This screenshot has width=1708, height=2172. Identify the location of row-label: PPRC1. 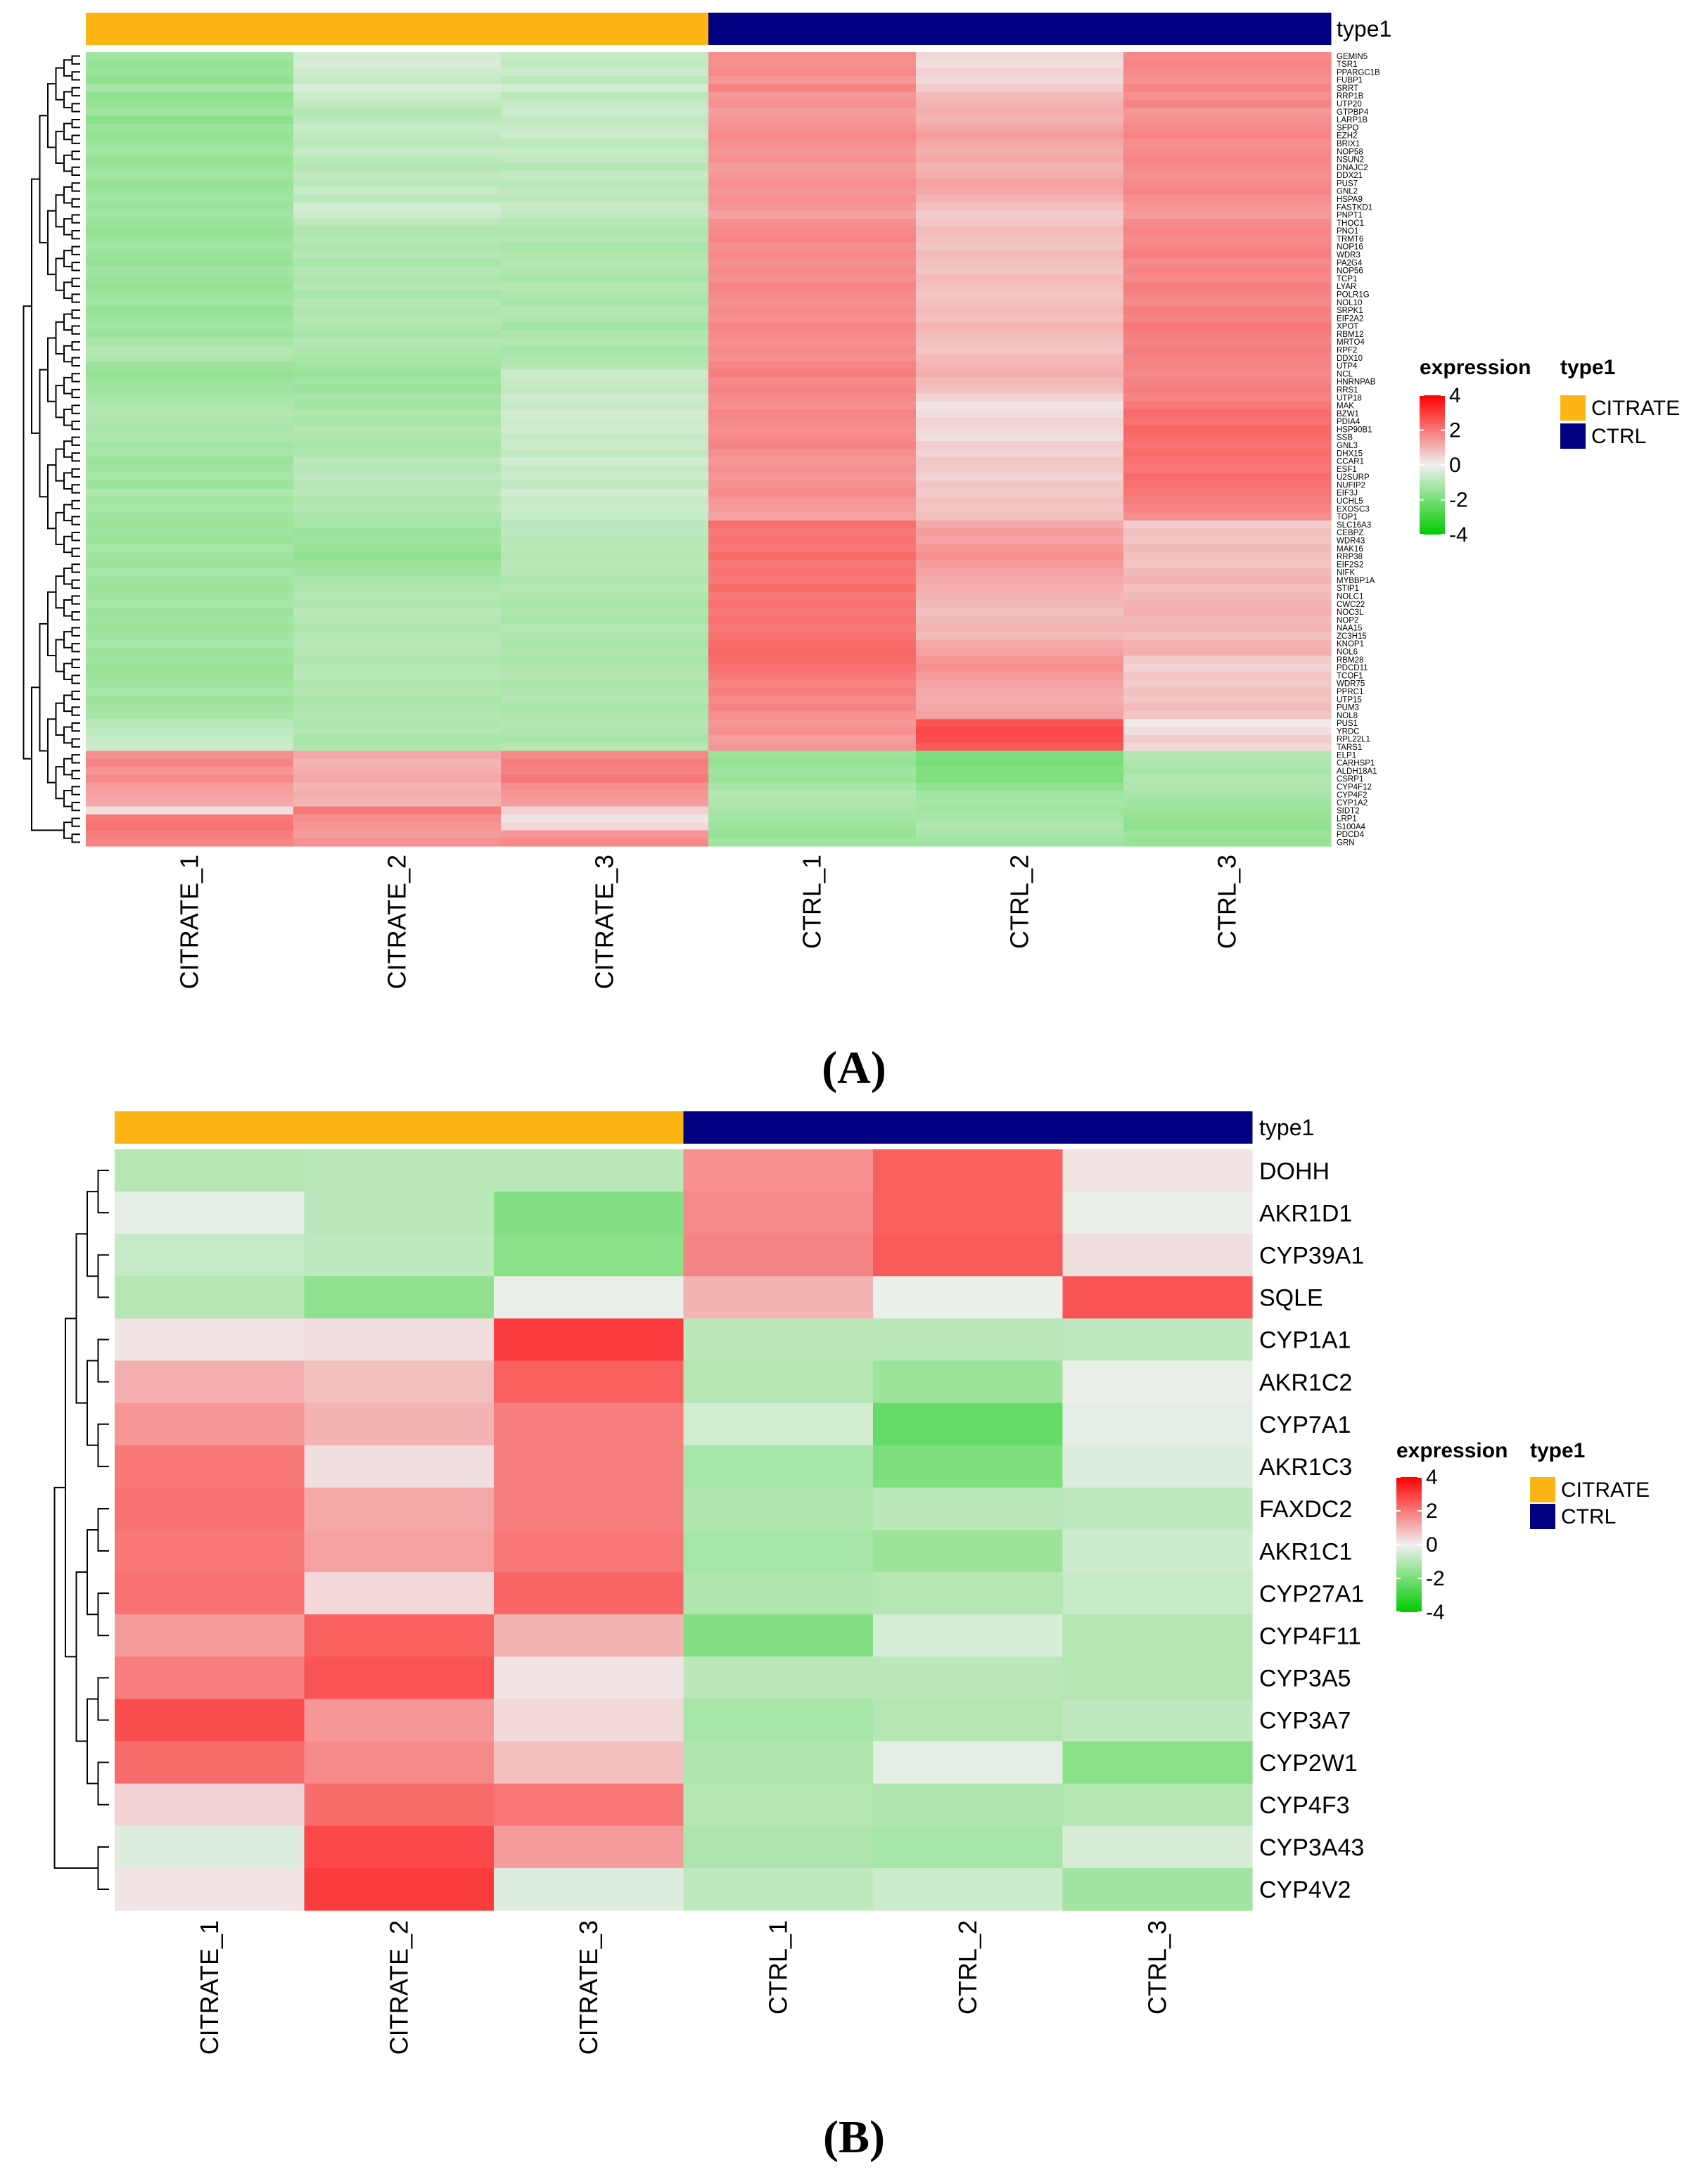
(1350, 692).